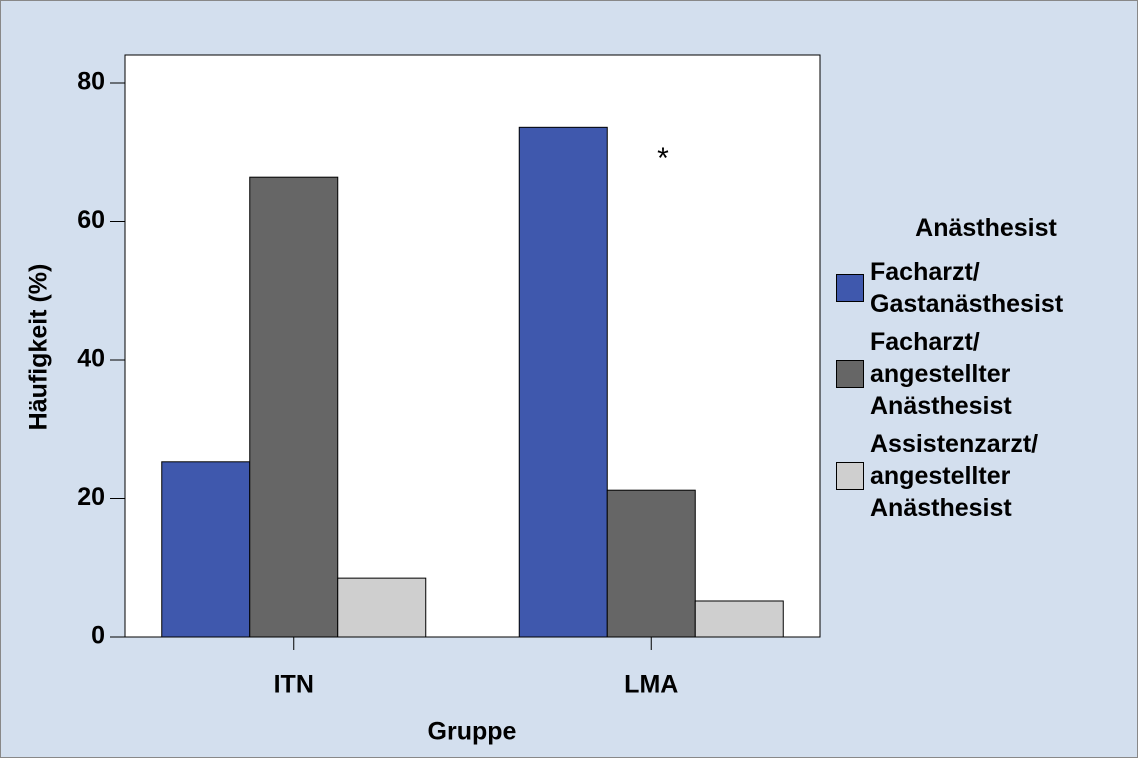 The width and height of the screenshot is (1138, 758). Describe the element at coordinates (39, 347) in the screenshot. I see `y-axis-title: Häufigkeit (%)` at that location.